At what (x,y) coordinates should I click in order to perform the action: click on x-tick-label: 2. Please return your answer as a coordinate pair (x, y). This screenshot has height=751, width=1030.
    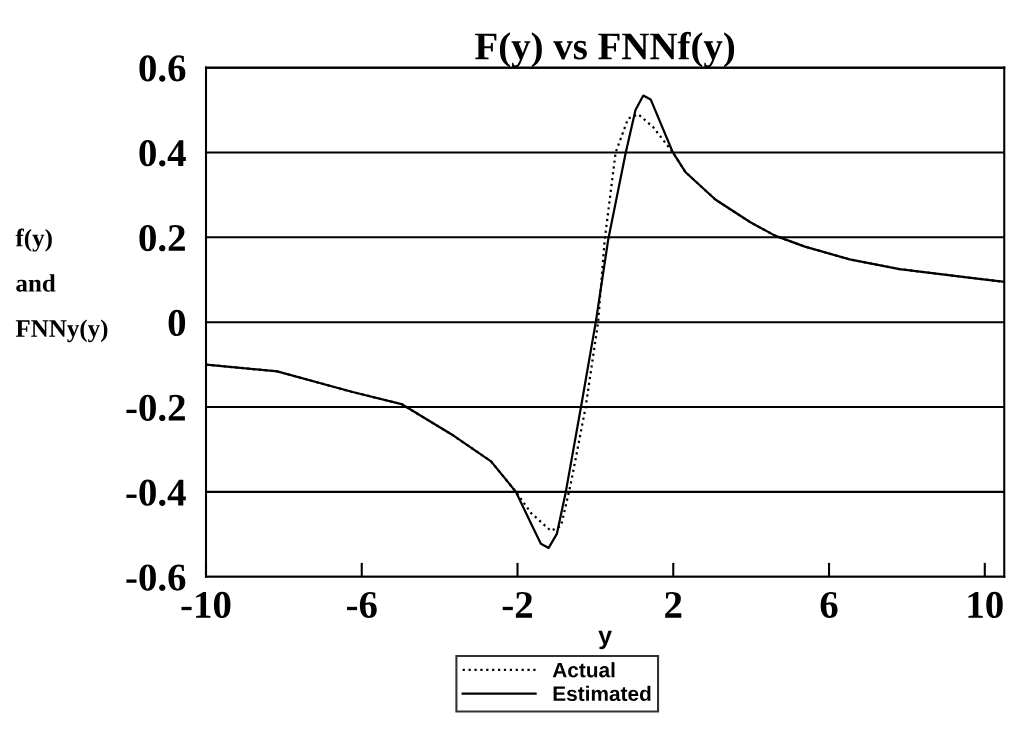
    Looking at the image, I should click on (673, 604).